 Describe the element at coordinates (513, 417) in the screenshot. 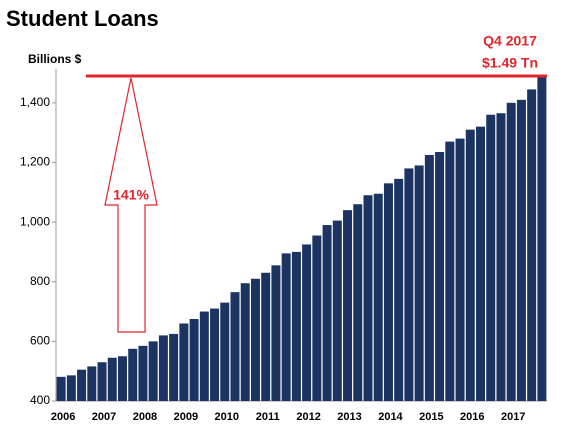

I see `x-tick-label: 2017` at that location.